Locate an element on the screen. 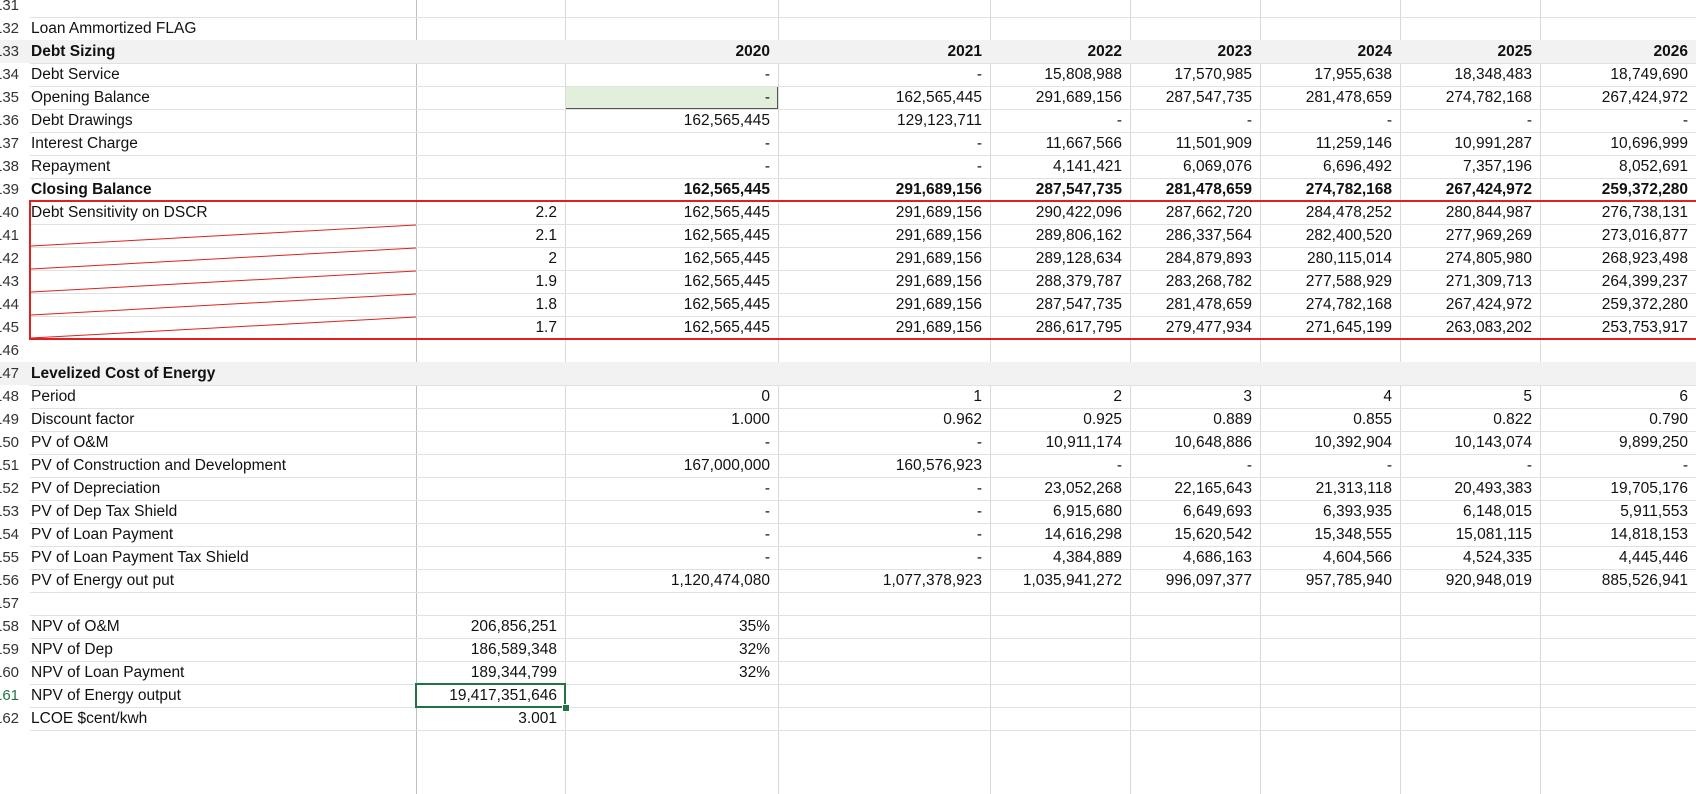 This screenshot has height=794, width=1696. row-number: 139 is located at coordinates (10, 189).